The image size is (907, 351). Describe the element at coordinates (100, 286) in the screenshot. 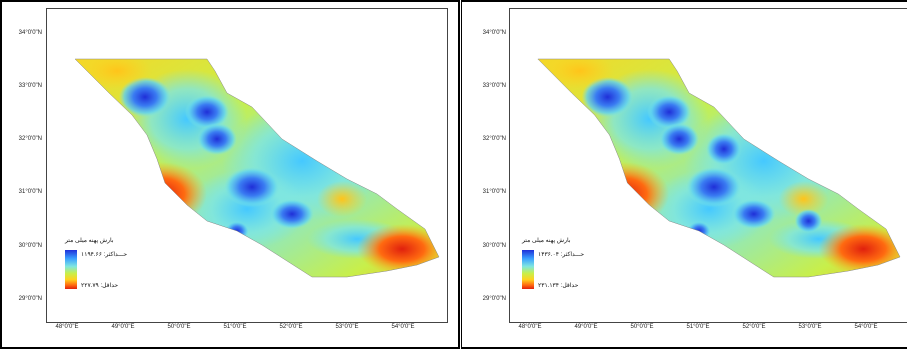

I see `legend-min-label: حداقل: ۲۲۷.۷۹` at that location.